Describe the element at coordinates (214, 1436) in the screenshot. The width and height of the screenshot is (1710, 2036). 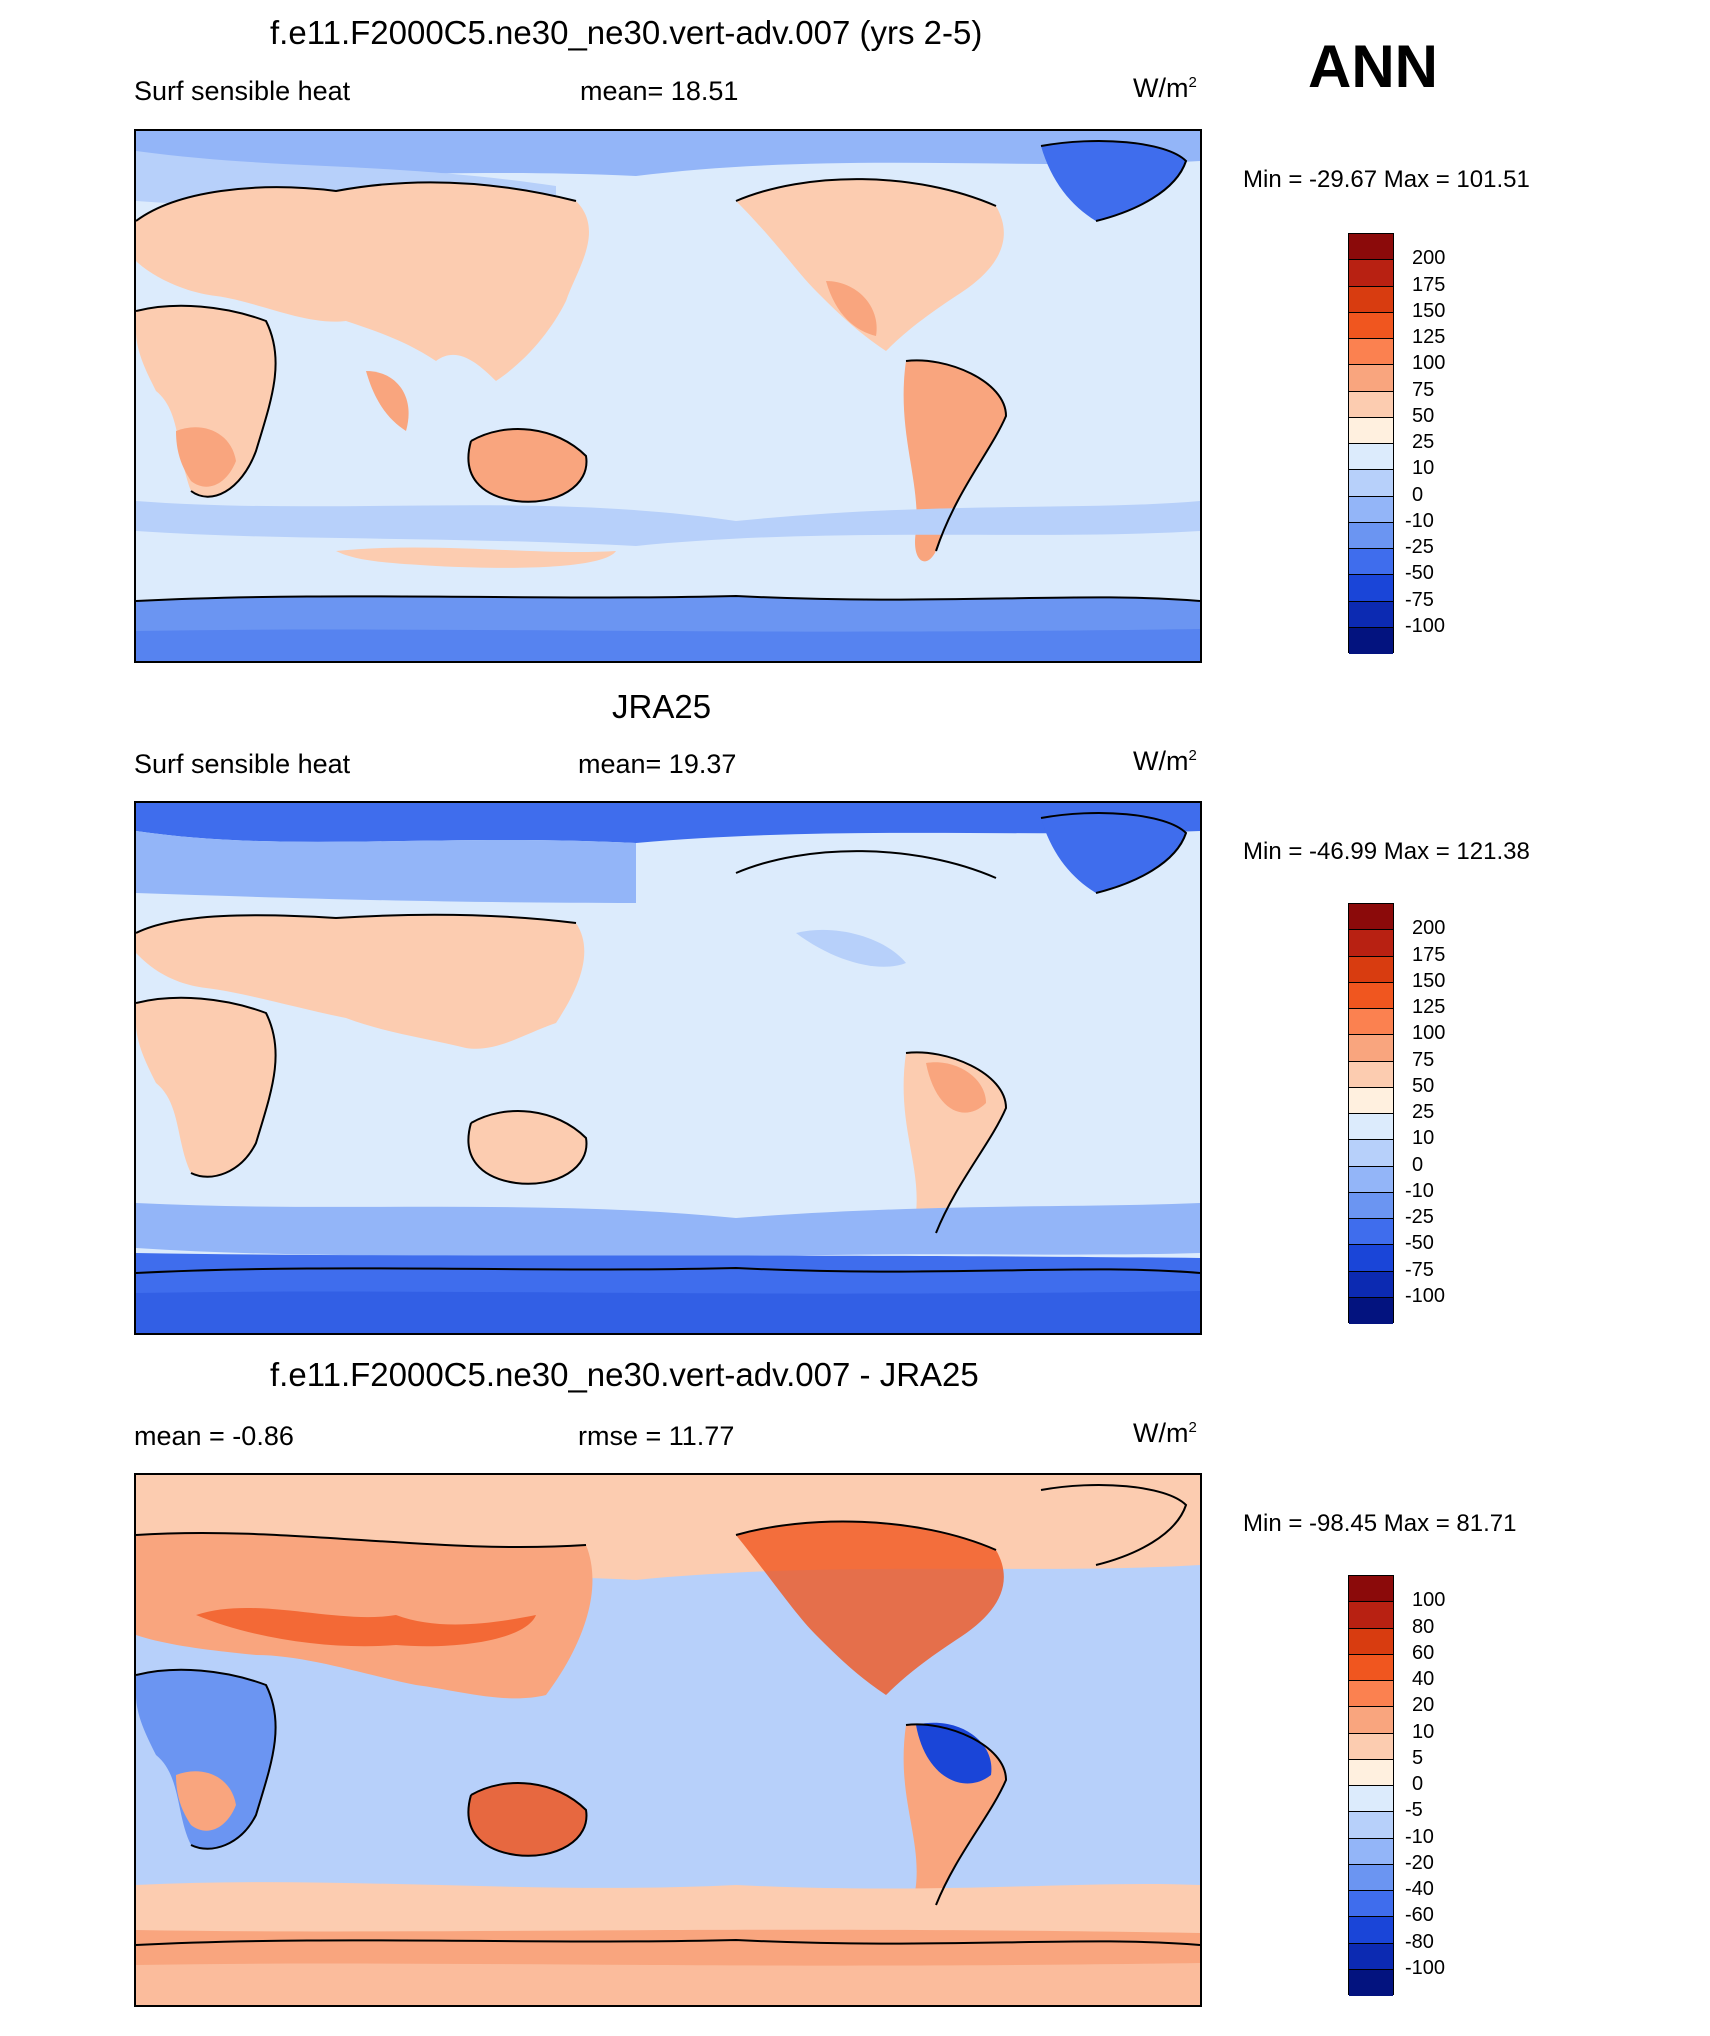
I see `panel-3-mean: mean = -0.86` at that location.